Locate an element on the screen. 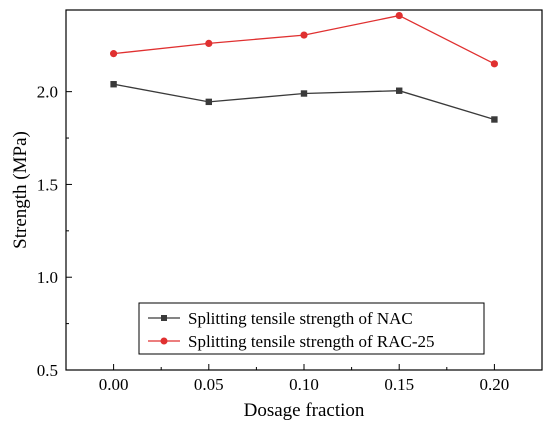  x-axis-title: Dosage fraction is located at coordinates (304, 410).